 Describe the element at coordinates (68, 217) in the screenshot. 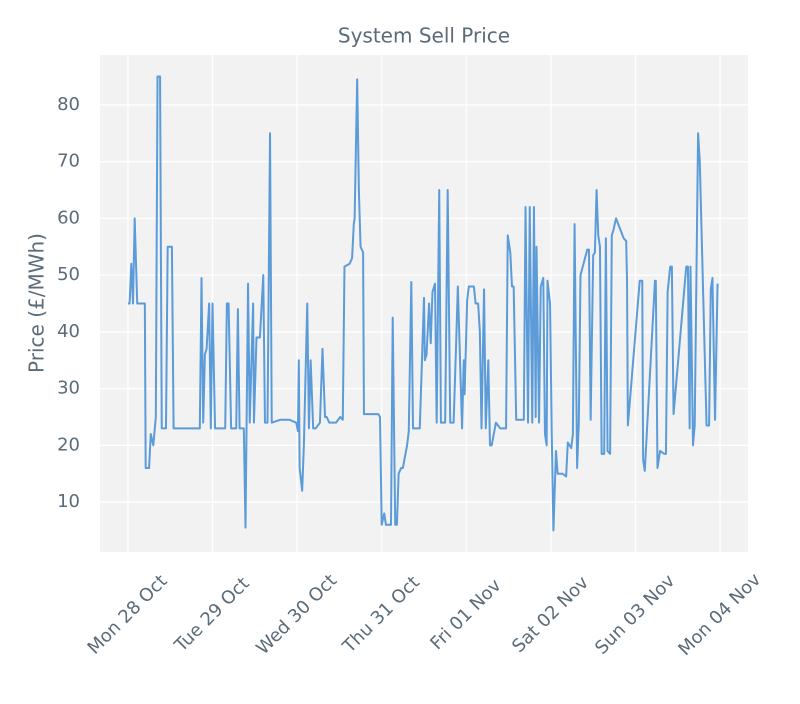

I see `y-tick-label: 60` at that location.